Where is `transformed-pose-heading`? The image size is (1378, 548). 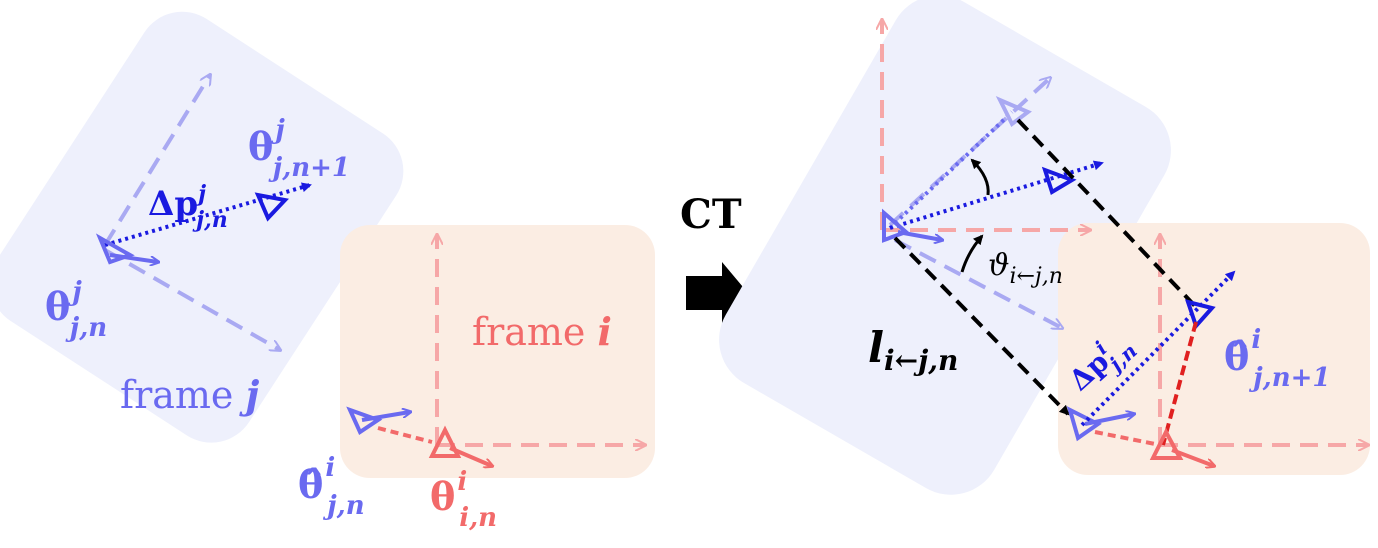 transformed-pose-heading is located at coordinates (1109, 420).